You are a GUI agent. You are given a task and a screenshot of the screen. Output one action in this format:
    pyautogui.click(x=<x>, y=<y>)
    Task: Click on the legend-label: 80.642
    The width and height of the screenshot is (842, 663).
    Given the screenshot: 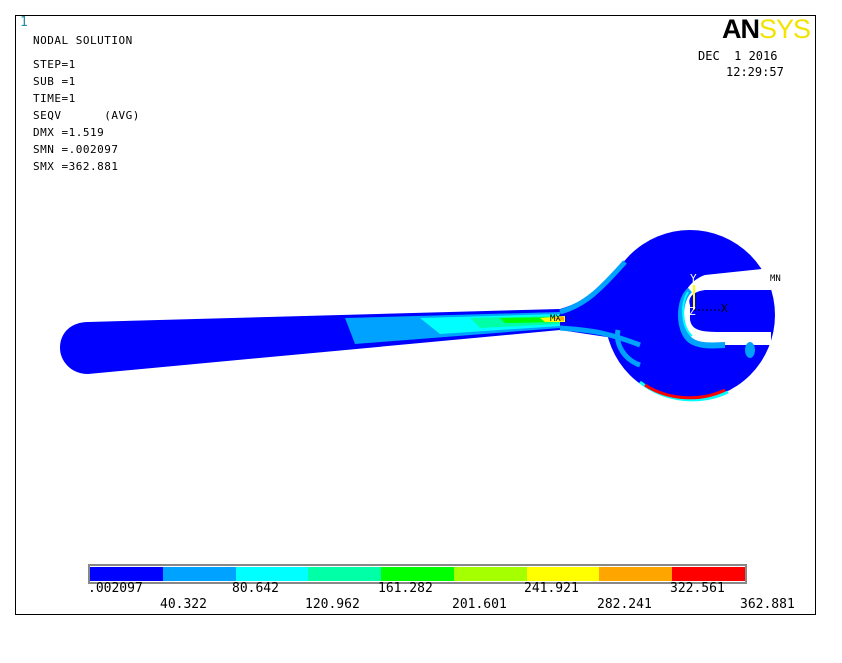 What is the action you would take?
    pyautogui.click(x=255, y=588)
    